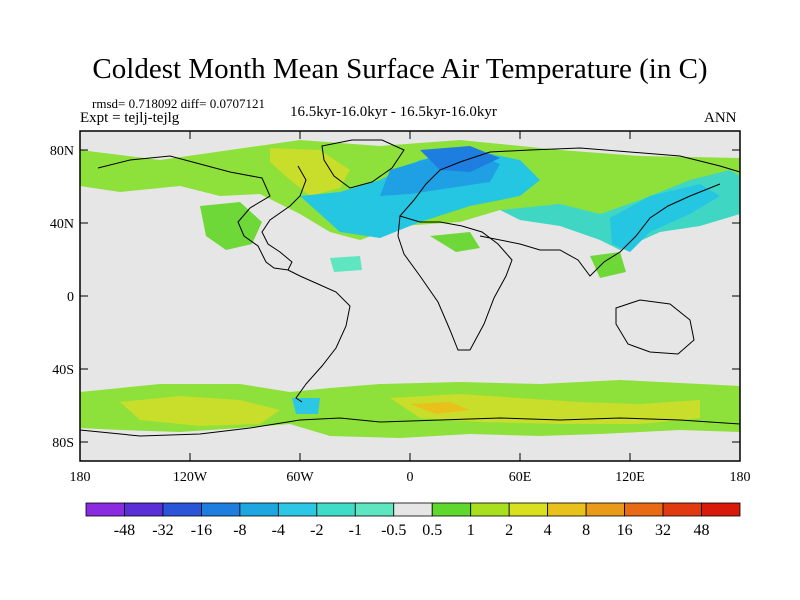 The image size is (800, 600). I want to click on colorbar-label: -8, so click(239, 530).